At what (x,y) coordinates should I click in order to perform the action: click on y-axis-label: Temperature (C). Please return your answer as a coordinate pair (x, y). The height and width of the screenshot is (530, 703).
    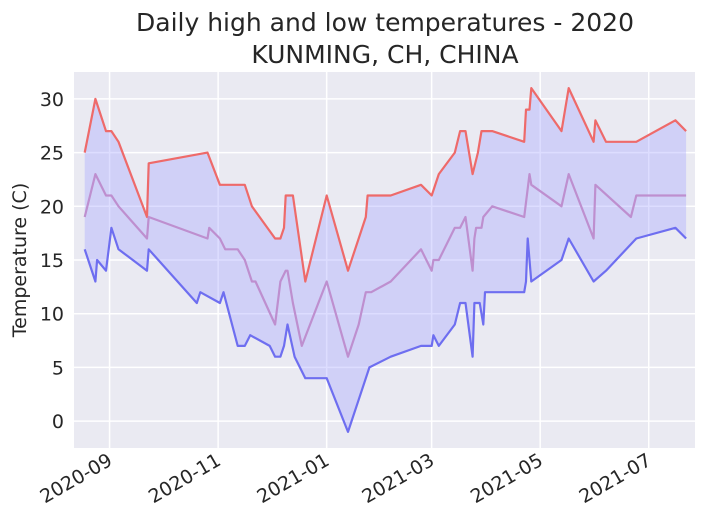
    Looking at the image, I should click on (20, 261).